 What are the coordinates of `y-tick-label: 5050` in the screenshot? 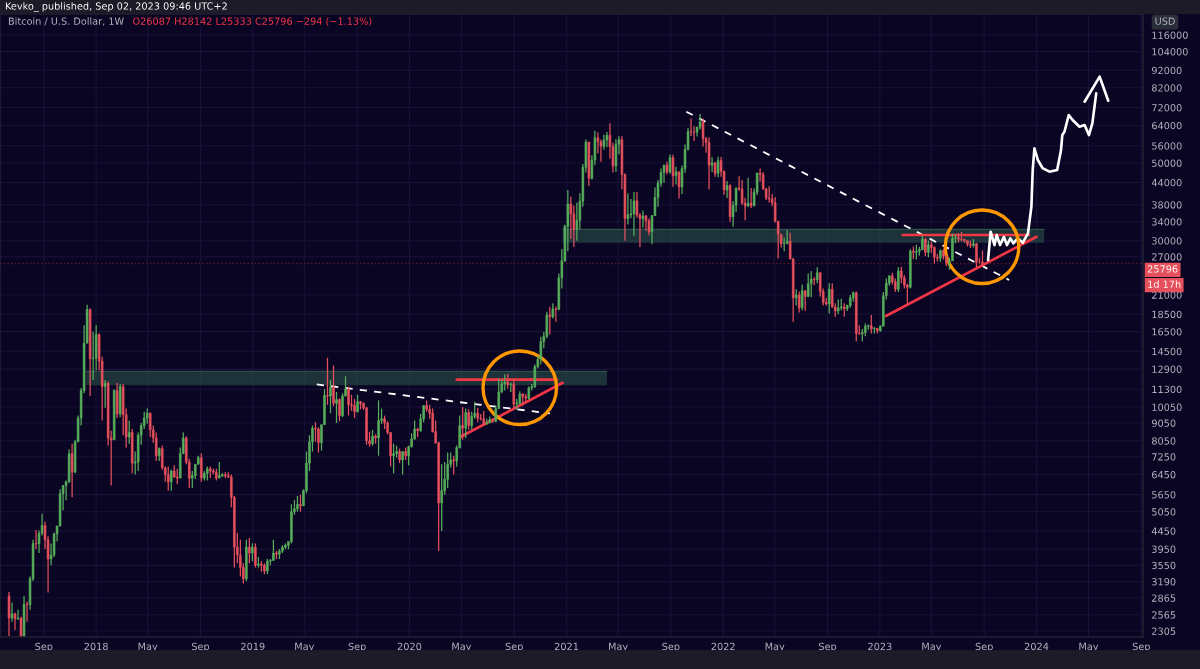 It's located at (1164, 512).